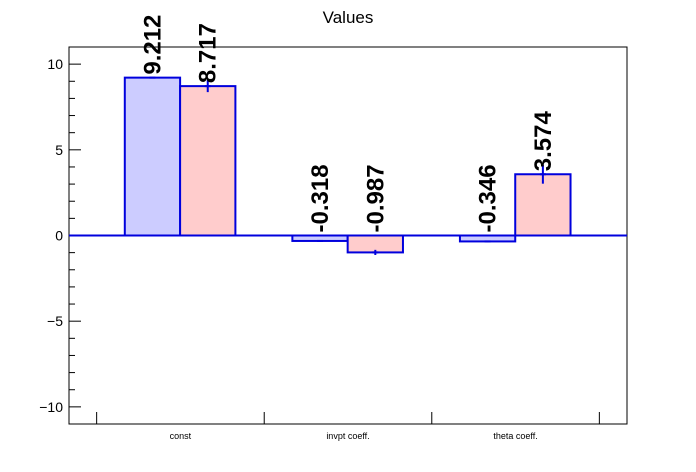  What do you see at coordinates (348, 17) in the screenshot?
I see `chart-title: Values` at bounding box center [348, 17].